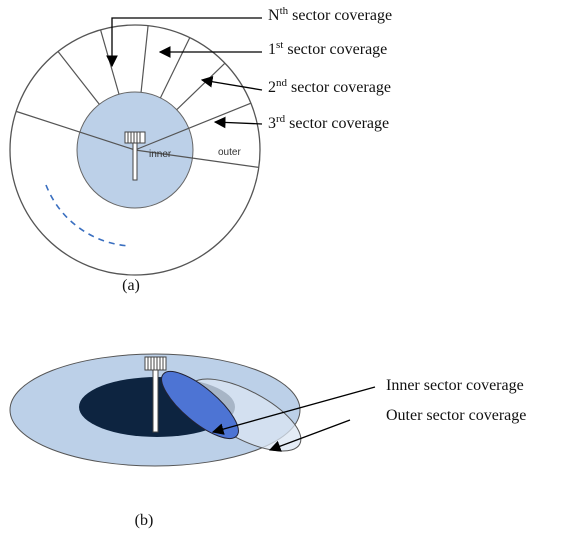  I want to click on caption-a: (a), so click(131, 285).